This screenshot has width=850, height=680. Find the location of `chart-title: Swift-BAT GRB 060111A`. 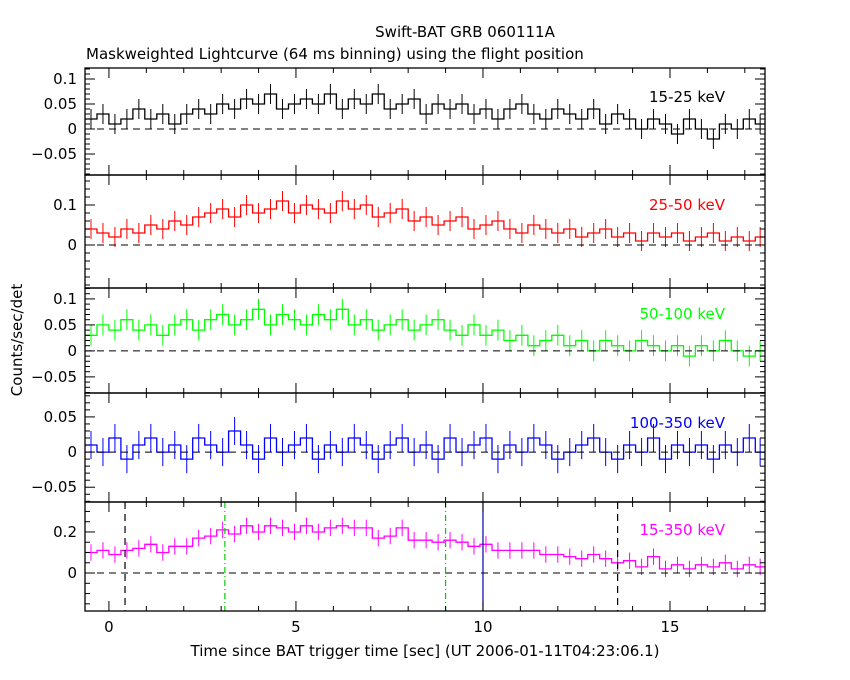

chart-title: Swift-BAT GRB 060111A is located at coordinates (465, 32).